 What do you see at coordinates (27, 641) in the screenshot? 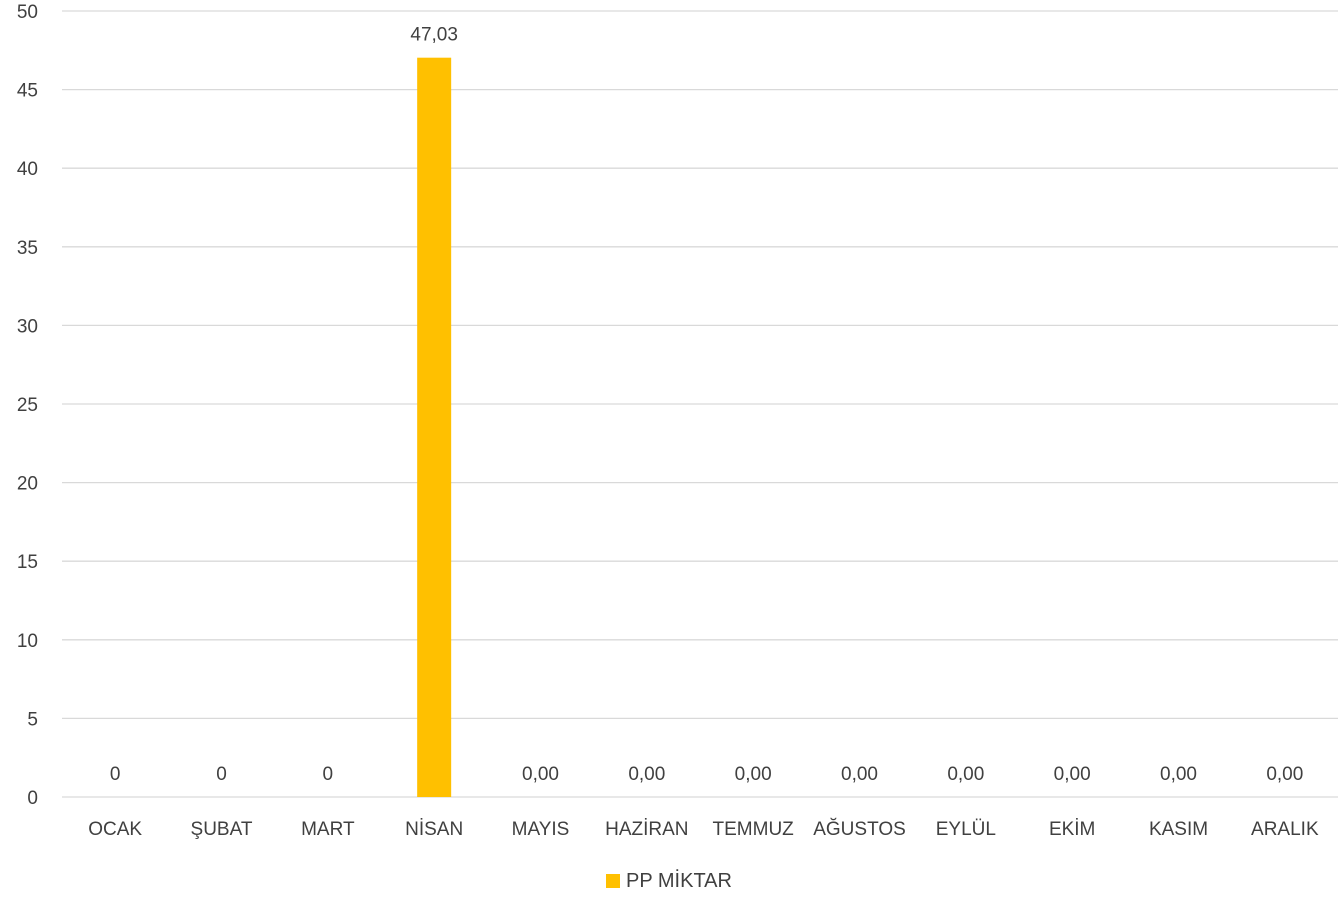
I see `y-tick-label: 10` at bounding box center [27, 641].